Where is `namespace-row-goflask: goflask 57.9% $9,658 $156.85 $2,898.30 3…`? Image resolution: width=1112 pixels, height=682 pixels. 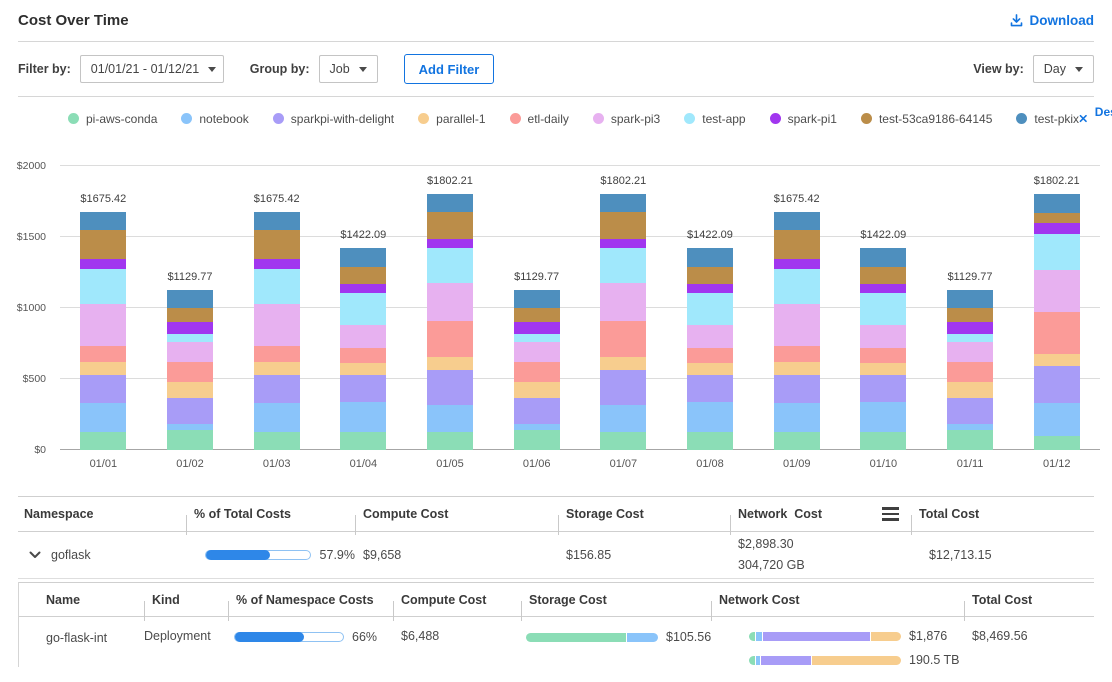 namespace-row-goflask: goflask 57.9% $9,658 $156.85 $2,898.30 3… is located at coordinates (556, 555).